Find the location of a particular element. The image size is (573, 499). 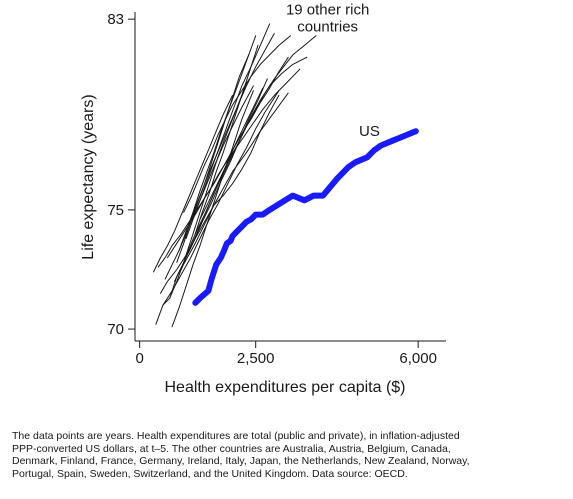

x-axis-title: Health expenditures per capita ($) is located at coordinates (284, 387).